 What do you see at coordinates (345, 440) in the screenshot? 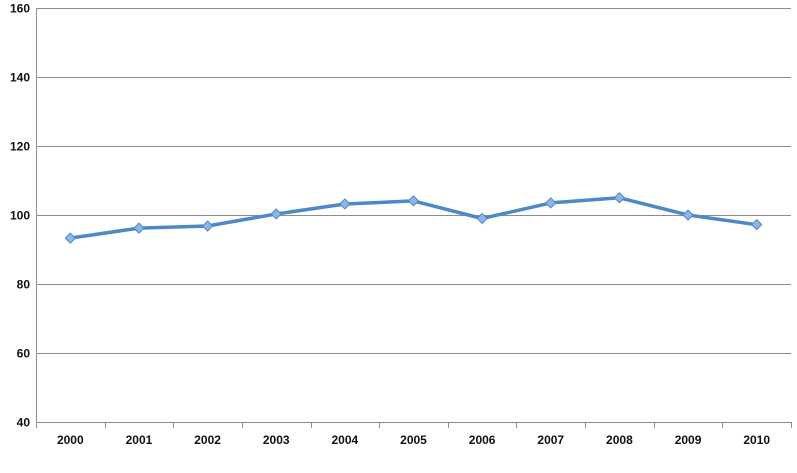
I see `x-tick-label: 2004` at bounding box center [345, 440].